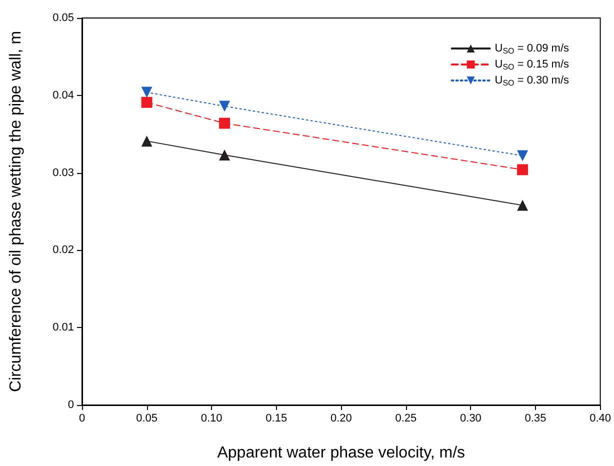 This screenshot has height=466, width=614. What do you see at coordinates (341, 453) in the screenshot?
I see `x-axis-title: Apparent water phase velocity, m/s` at bounding box center [341, 453].